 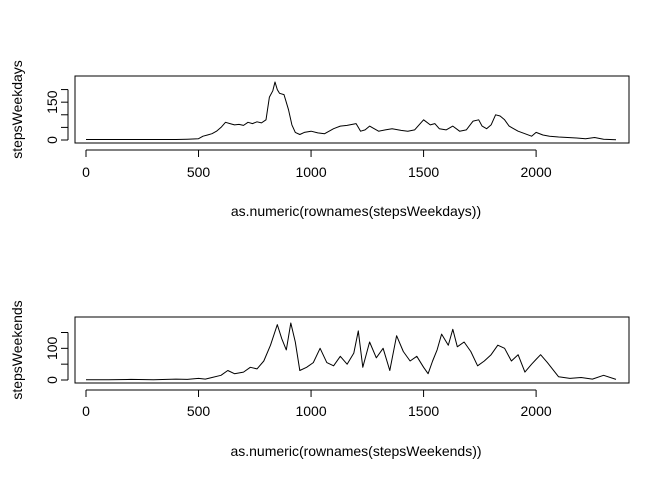 What do you see at coordinates (86, 172) in the screenshot?
I see `weekdays-x-tick-label: 0` at bounding box center [86, 172].